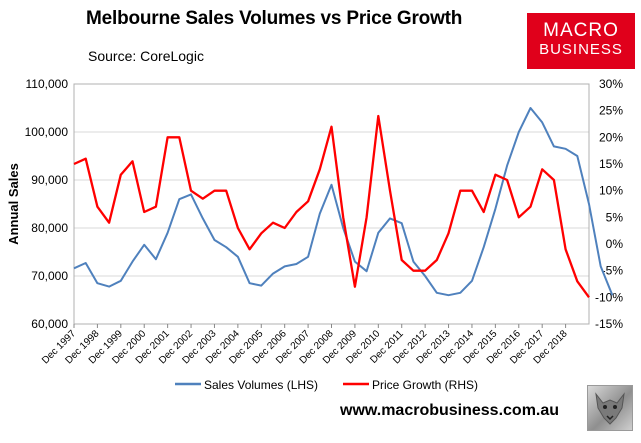  What do you see at coordinates (47, 204) in the screenshot?
I see `left-axis-ticks: 60,000 70,000 80,000 90,000 100,000 110,000` at bounding box center [47, 204].